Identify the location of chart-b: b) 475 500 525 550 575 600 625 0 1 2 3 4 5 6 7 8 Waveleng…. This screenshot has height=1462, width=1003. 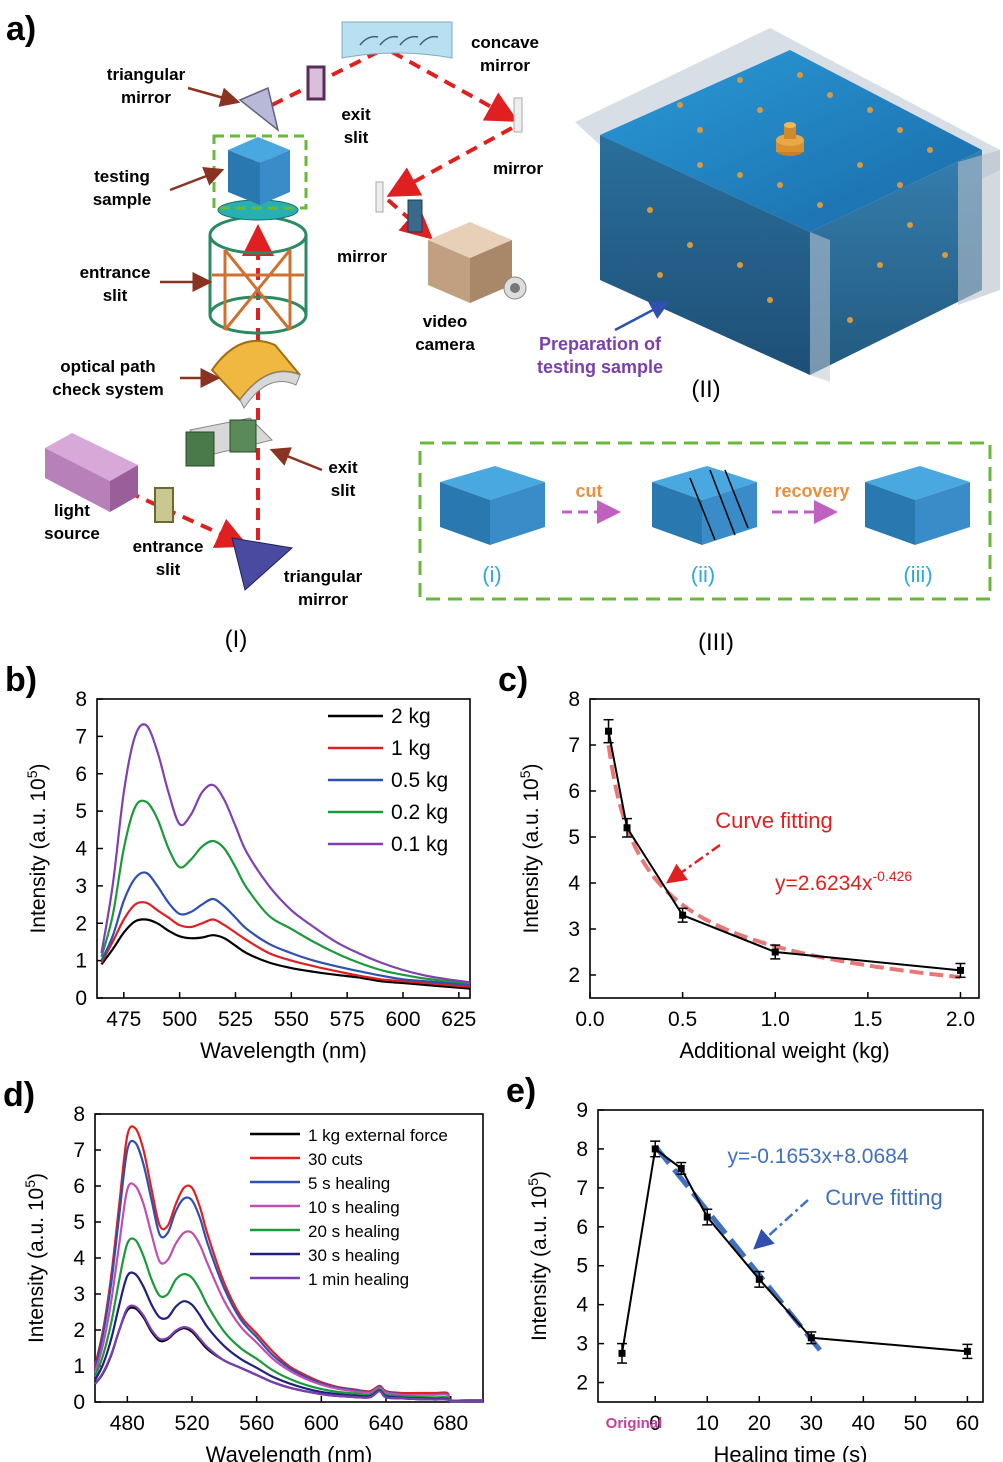
(240, 862).